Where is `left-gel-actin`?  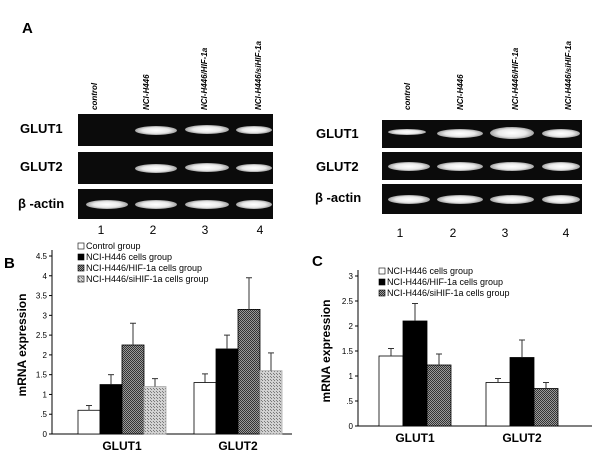 left-gel-actin is located at coordinates (175, 204).